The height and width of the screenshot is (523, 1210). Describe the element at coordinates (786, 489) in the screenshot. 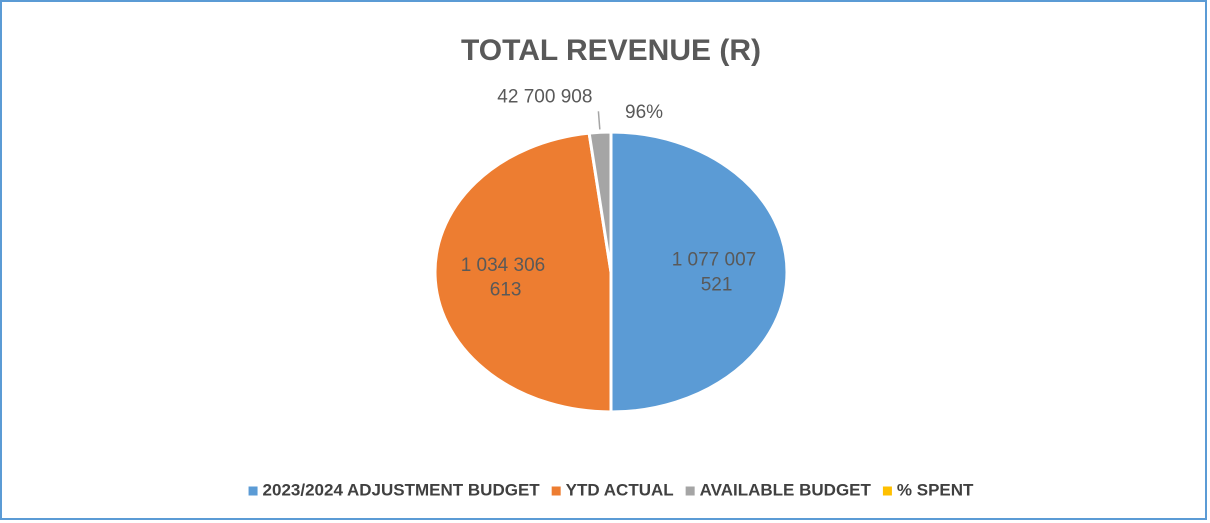

I see `legend-label: AVAILABLE BUDGET` at that location.